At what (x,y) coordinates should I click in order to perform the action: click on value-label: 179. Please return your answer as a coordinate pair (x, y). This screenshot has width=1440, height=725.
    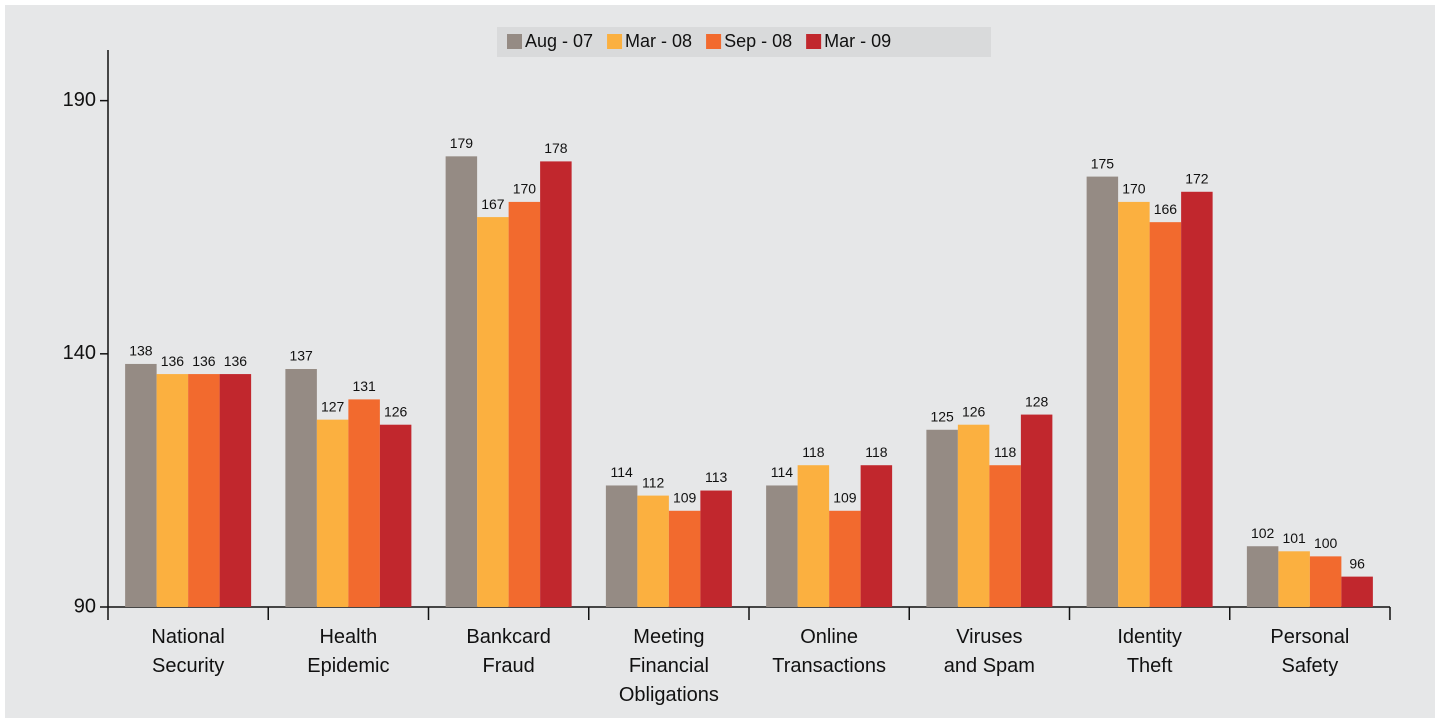
    Looking at the image, I should click on (462, 143).